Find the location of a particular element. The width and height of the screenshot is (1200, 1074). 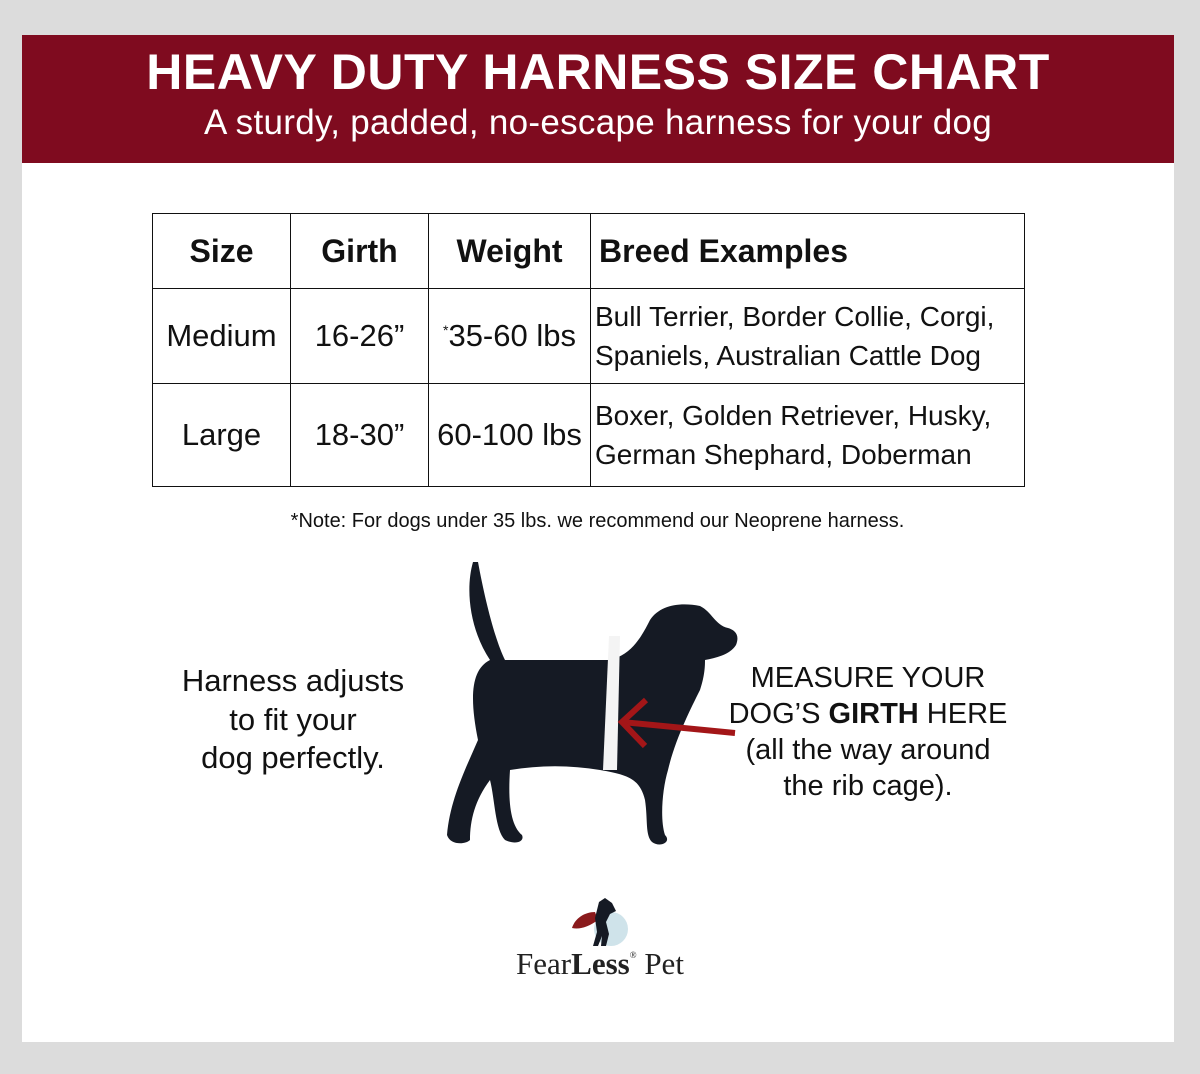

arrow-left-icon is located at coordinates (676, 723).